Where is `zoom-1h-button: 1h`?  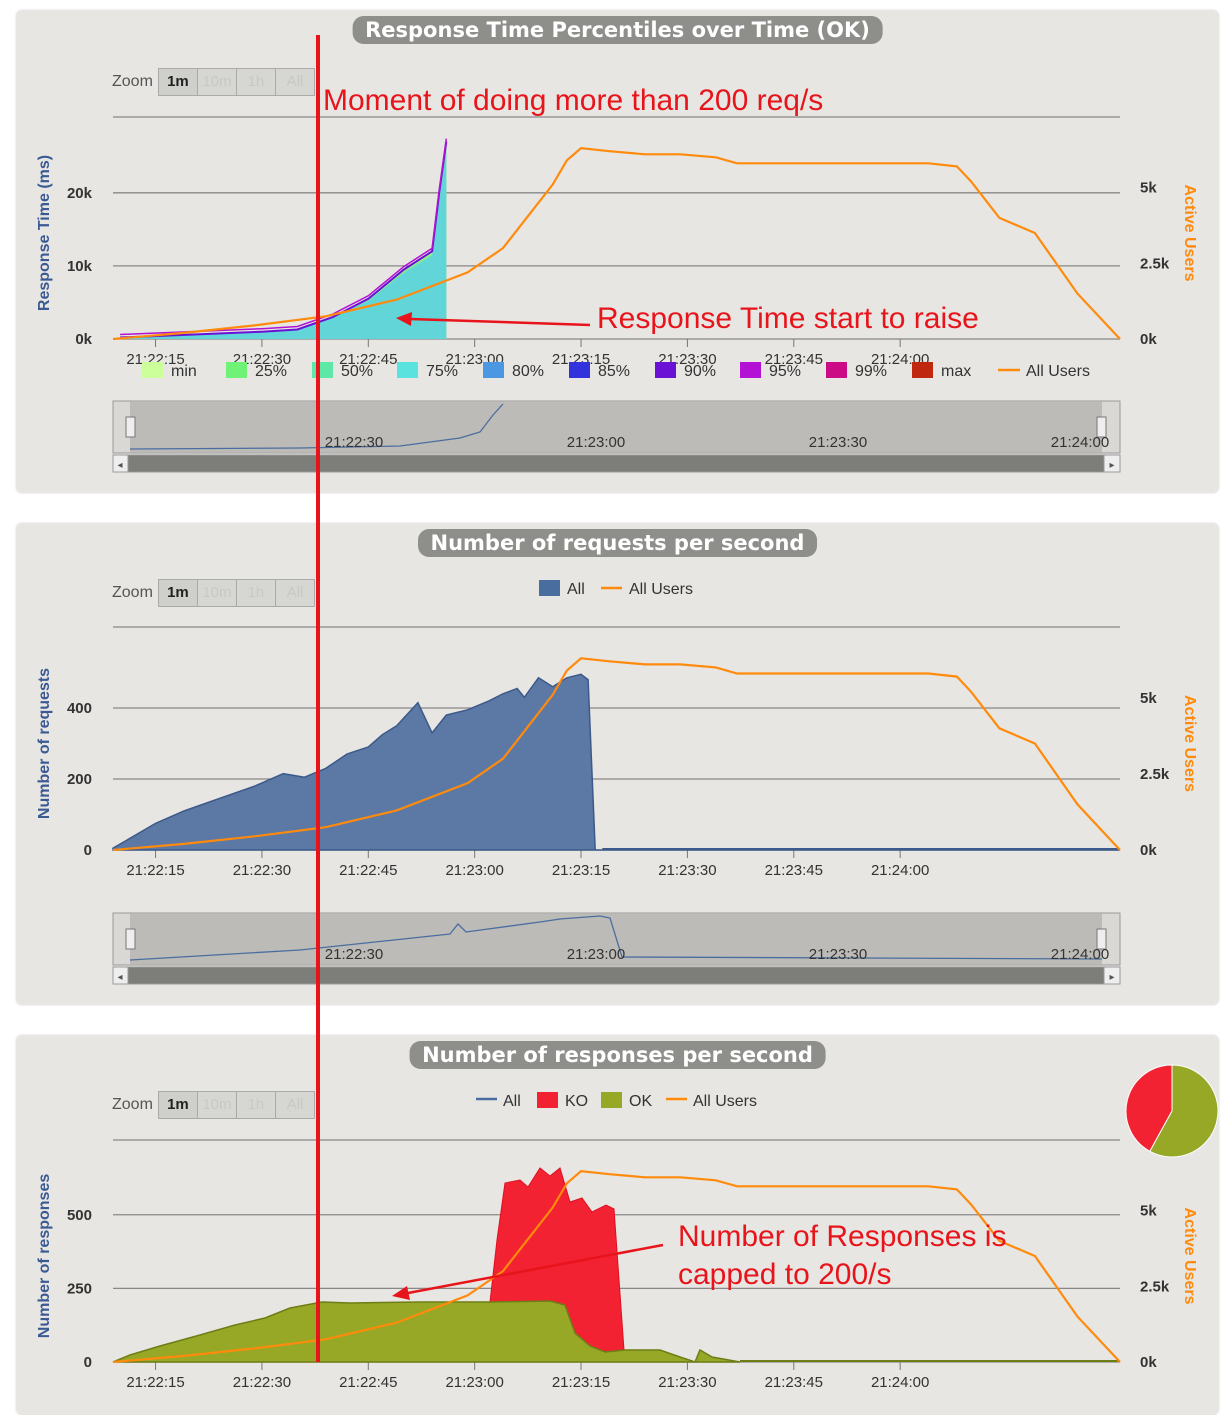
zoom-1h-button: 1h is located at coordinates (255, 593).